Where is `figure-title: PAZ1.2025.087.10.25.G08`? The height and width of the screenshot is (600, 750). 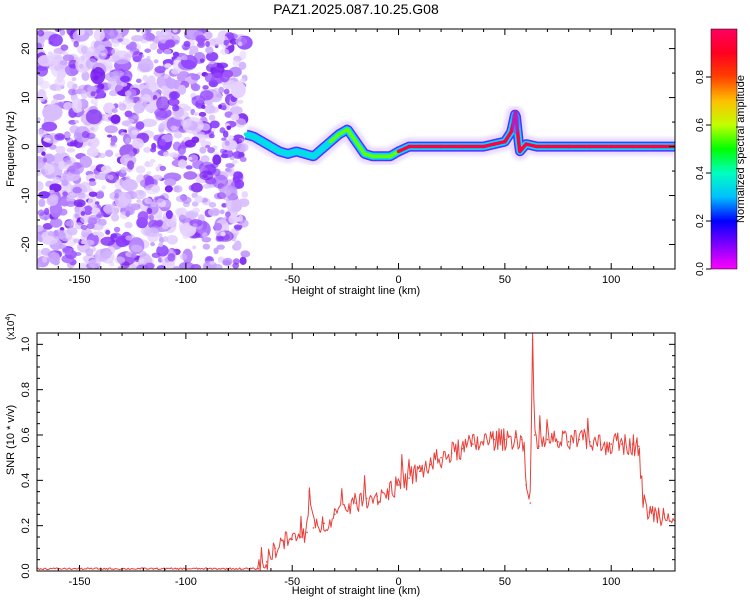 figure-title: PAZ1.2025.087.10.25.G08 is located at coordinates (356, 9).